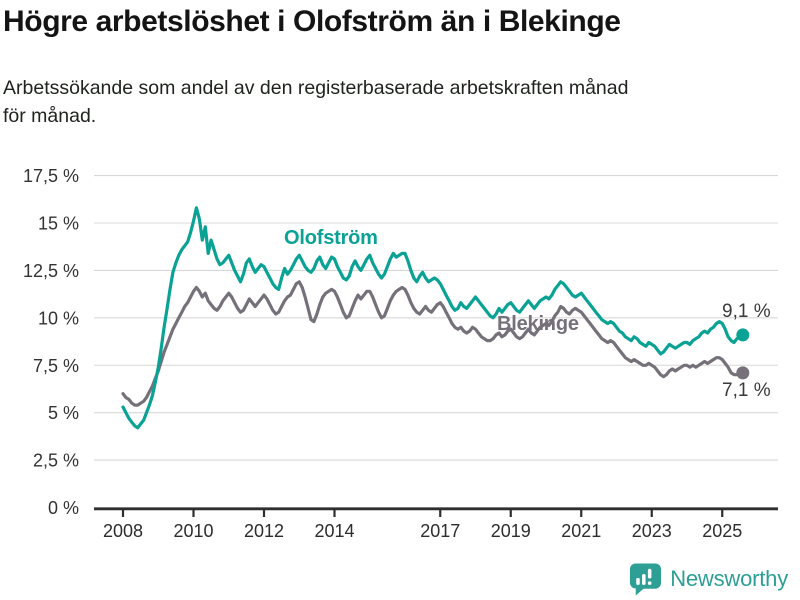  What do you see at coordinates (646, 579) in the screenshot?
I see `bar-chart-speech-bubble-icon` at bounding box center [646, 579].